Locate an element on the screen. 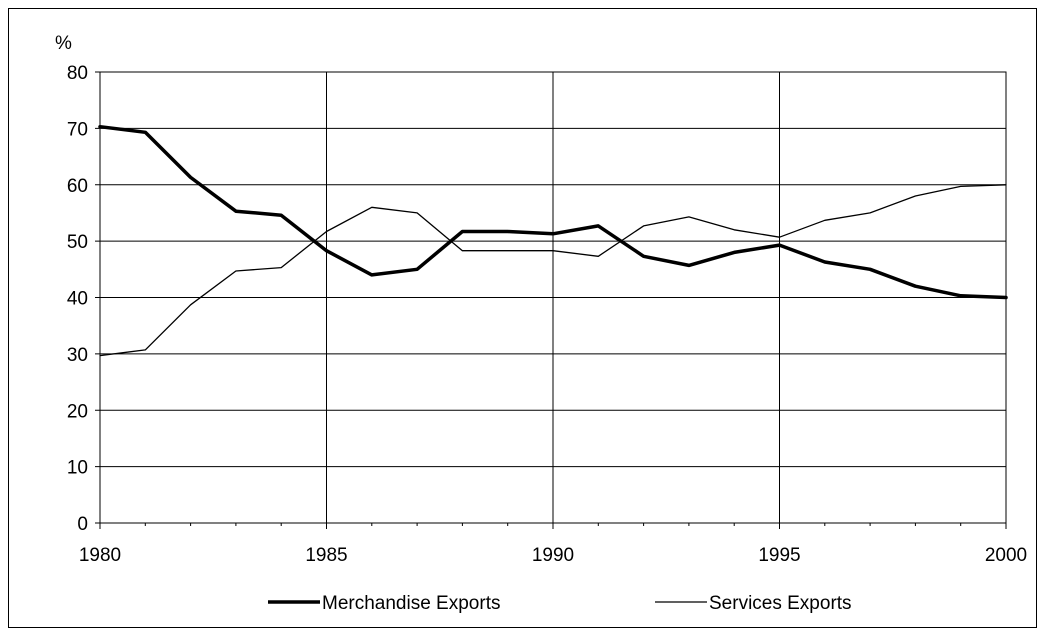  y-tick-label: 70 is located at coordinates (77, 129).